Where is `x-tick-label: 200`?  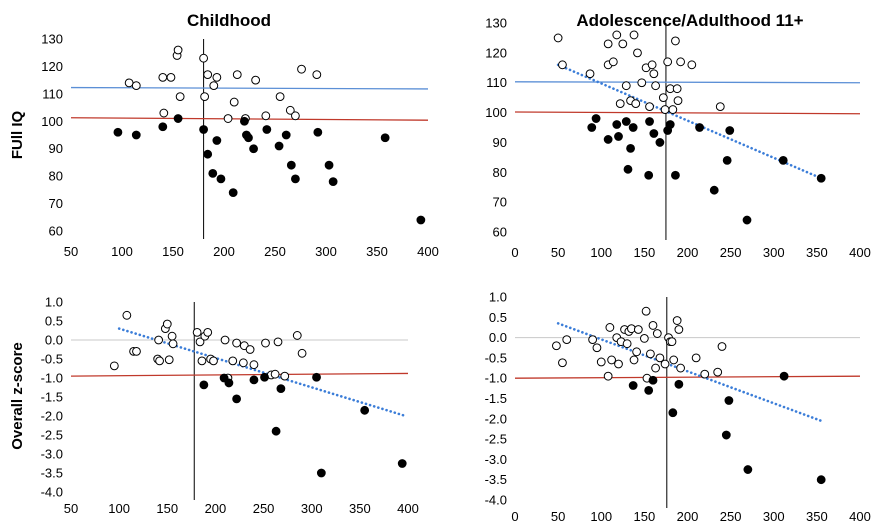
x-tick-label: 200 is located at coordinates (224, 251).